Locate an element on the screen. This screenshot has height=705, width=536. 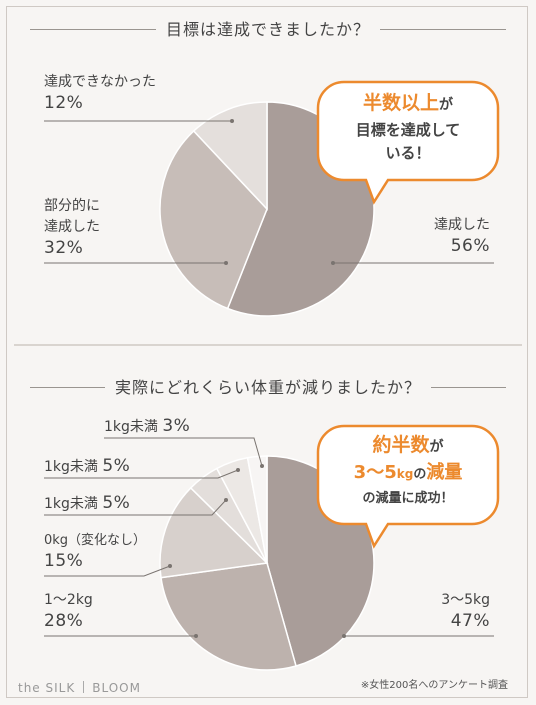
survey-note: ※女性200名へのアンケート調査 is located at coordinates (434, 685).